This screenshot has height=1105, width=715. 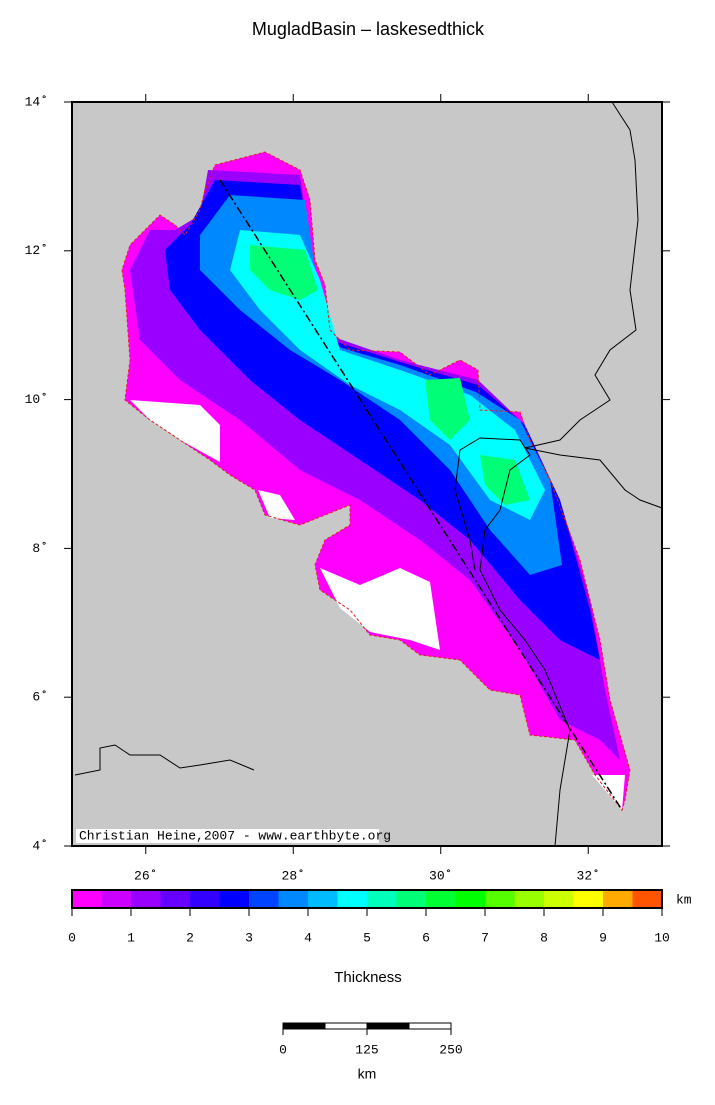 I want to click on colorbar-tick-label: 2, so click(x=190, y=937).